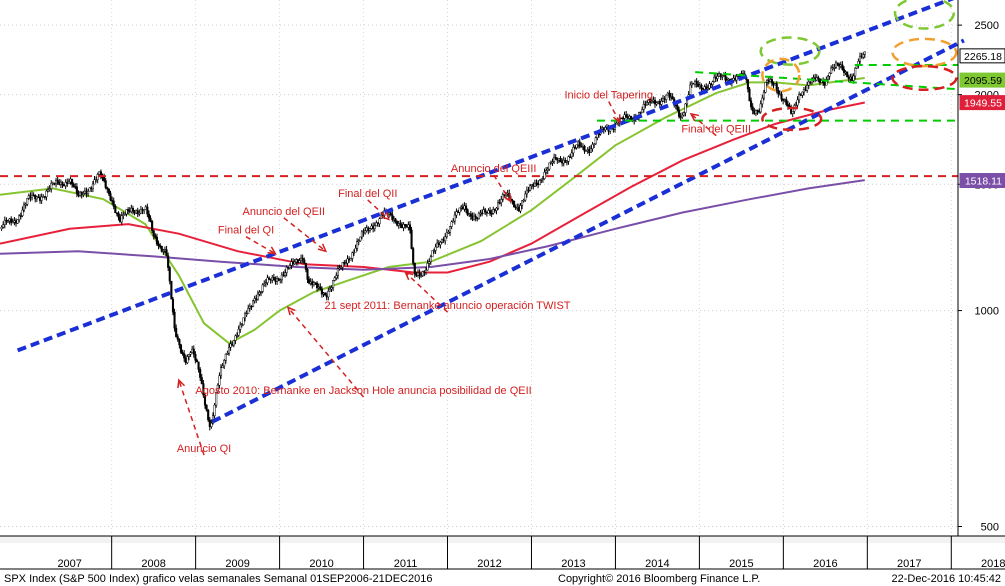 The width and height of the screenshot is (1005, 586). I want to click on annotation-label: Final del QII, so click(367, 194).